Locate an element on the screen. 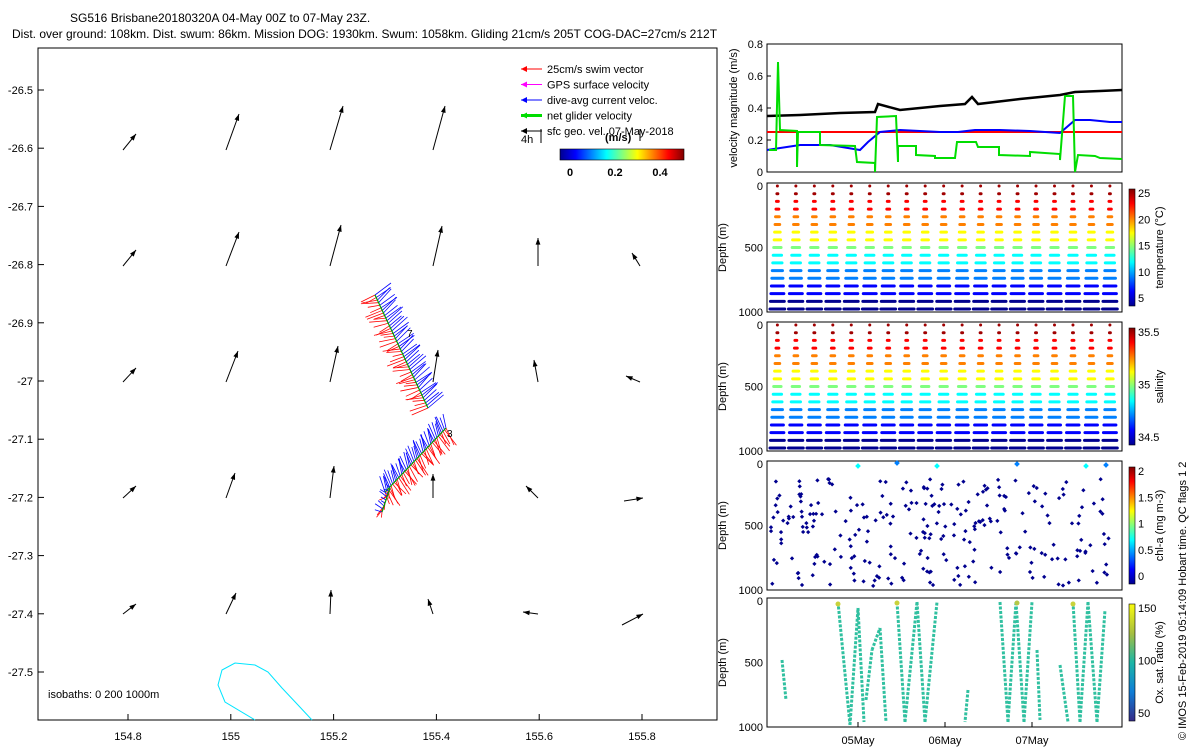  geo-velocity-arrow is located at coordinates (437, 246).